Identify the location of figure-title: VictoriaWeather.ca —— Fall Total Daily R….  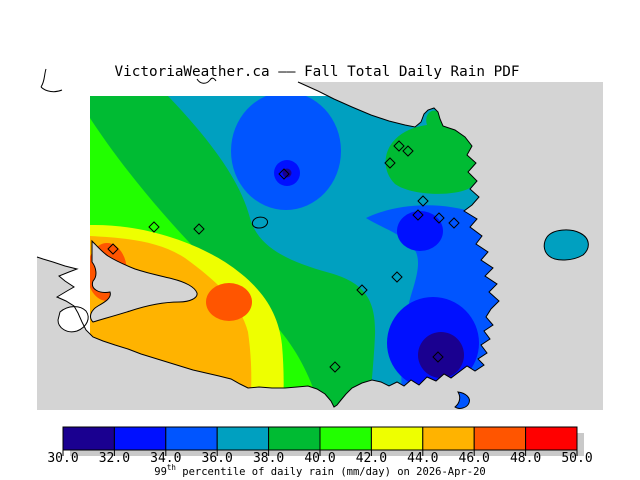
(317, 72).